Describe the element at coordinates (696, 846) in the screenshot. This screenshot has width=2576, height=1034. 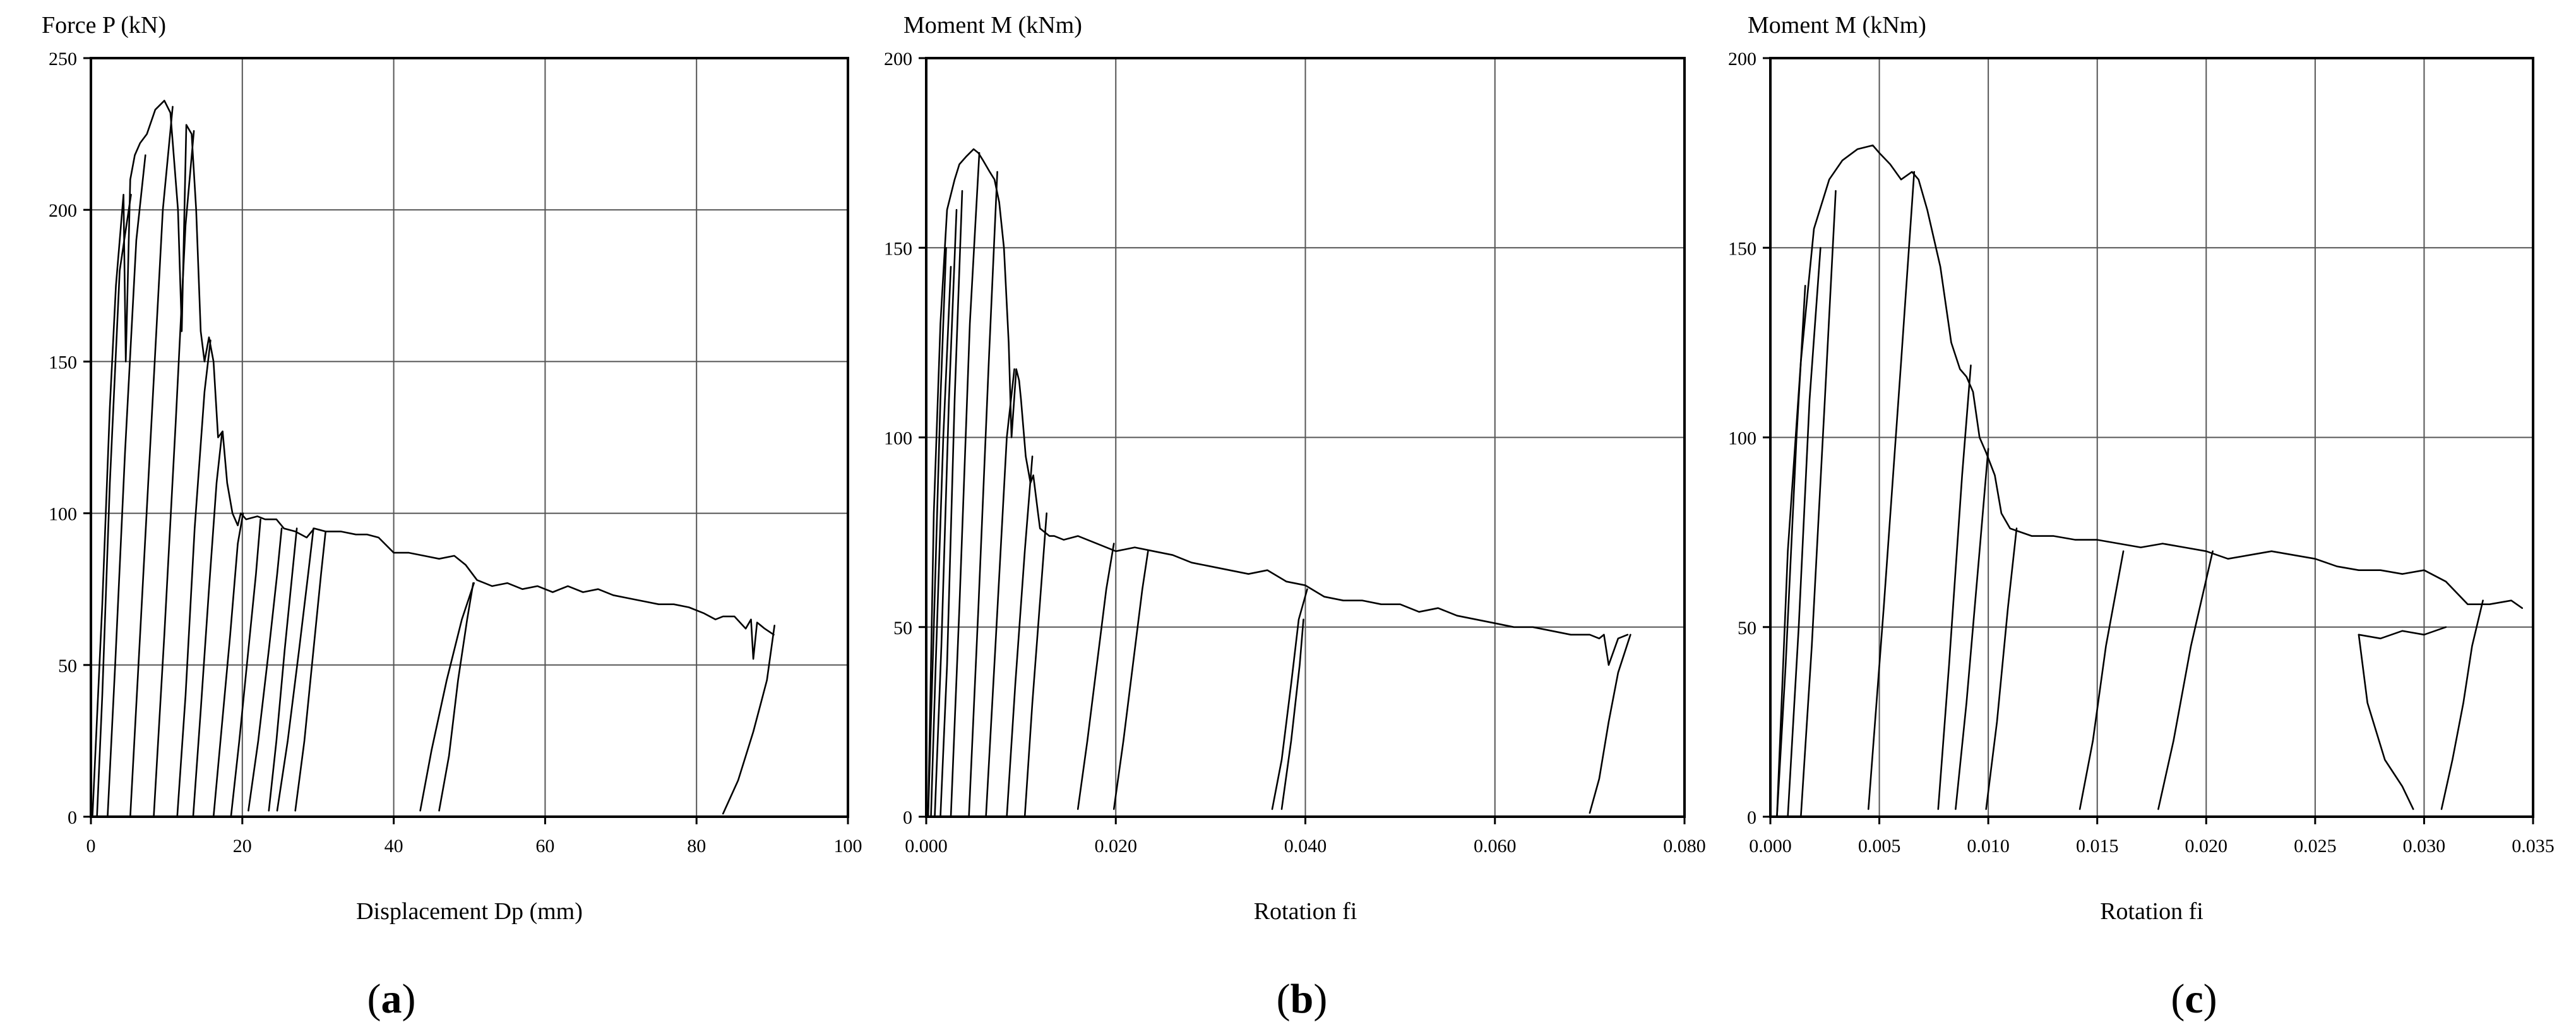
I see `x-tick-label: 80` at that location.